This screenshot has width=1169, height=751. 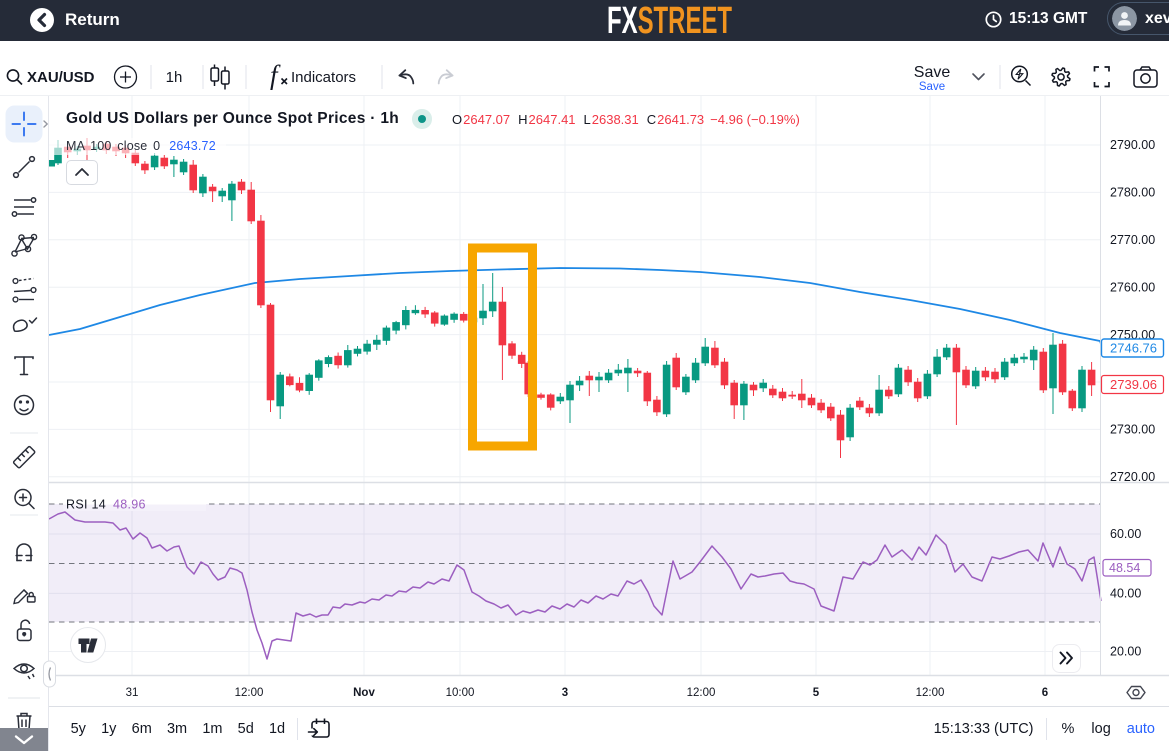 What do you see at coordinates (1125, 594) in the screenshot?
I see `svg-text: 40.00` at bounding box center [1125, 594].